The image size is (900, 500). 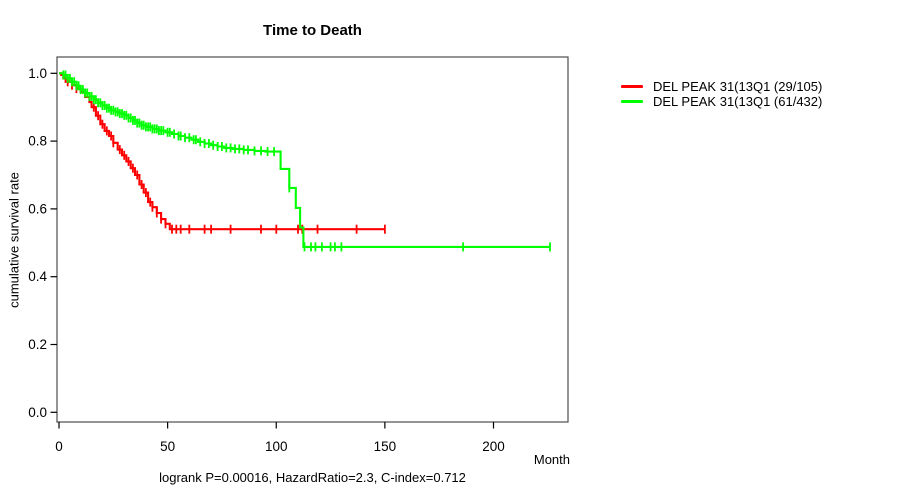 What do you see at coordinates (37, 412) in the screenshot?
I see `y-tick-label: 0.0` at bounding box center [37, 412].